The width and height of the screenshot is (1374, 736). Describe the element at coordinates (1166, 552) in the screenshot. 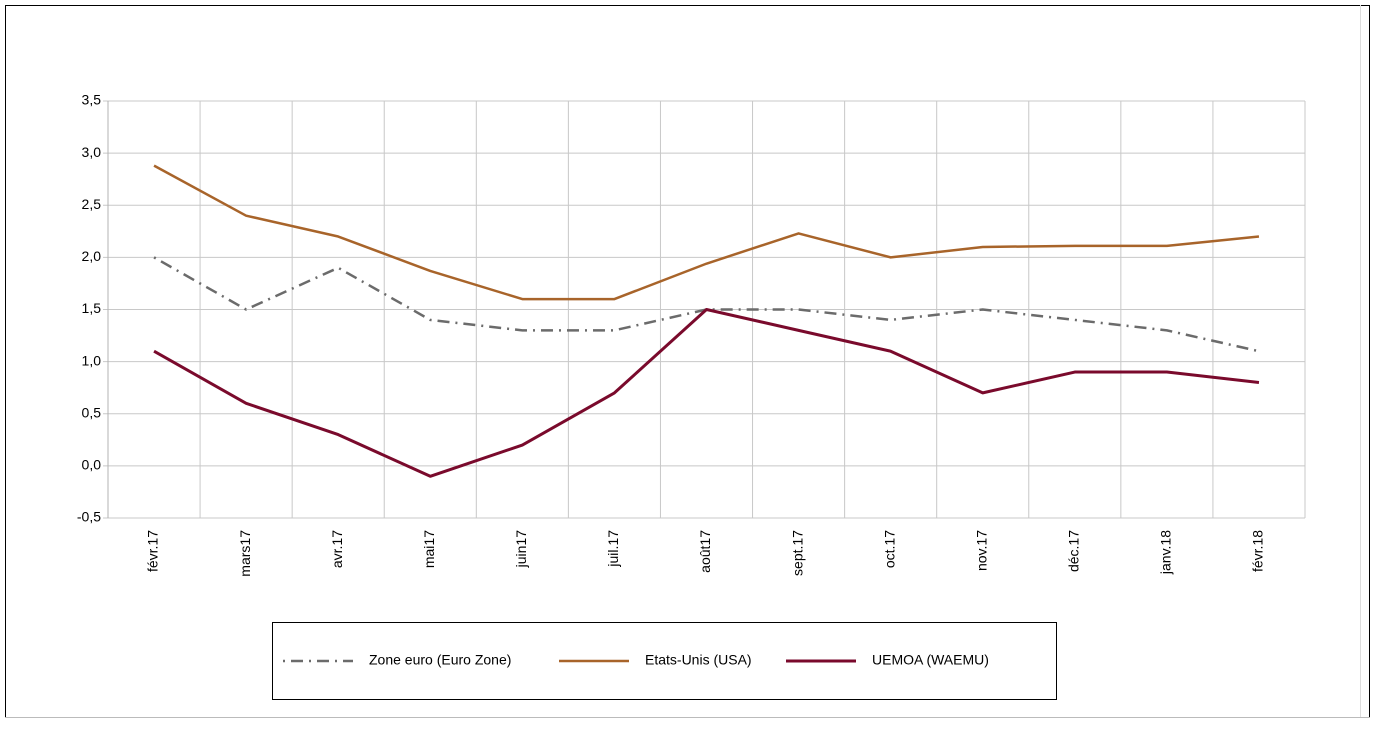

I see `x-tick-label: janv.18` at that location.